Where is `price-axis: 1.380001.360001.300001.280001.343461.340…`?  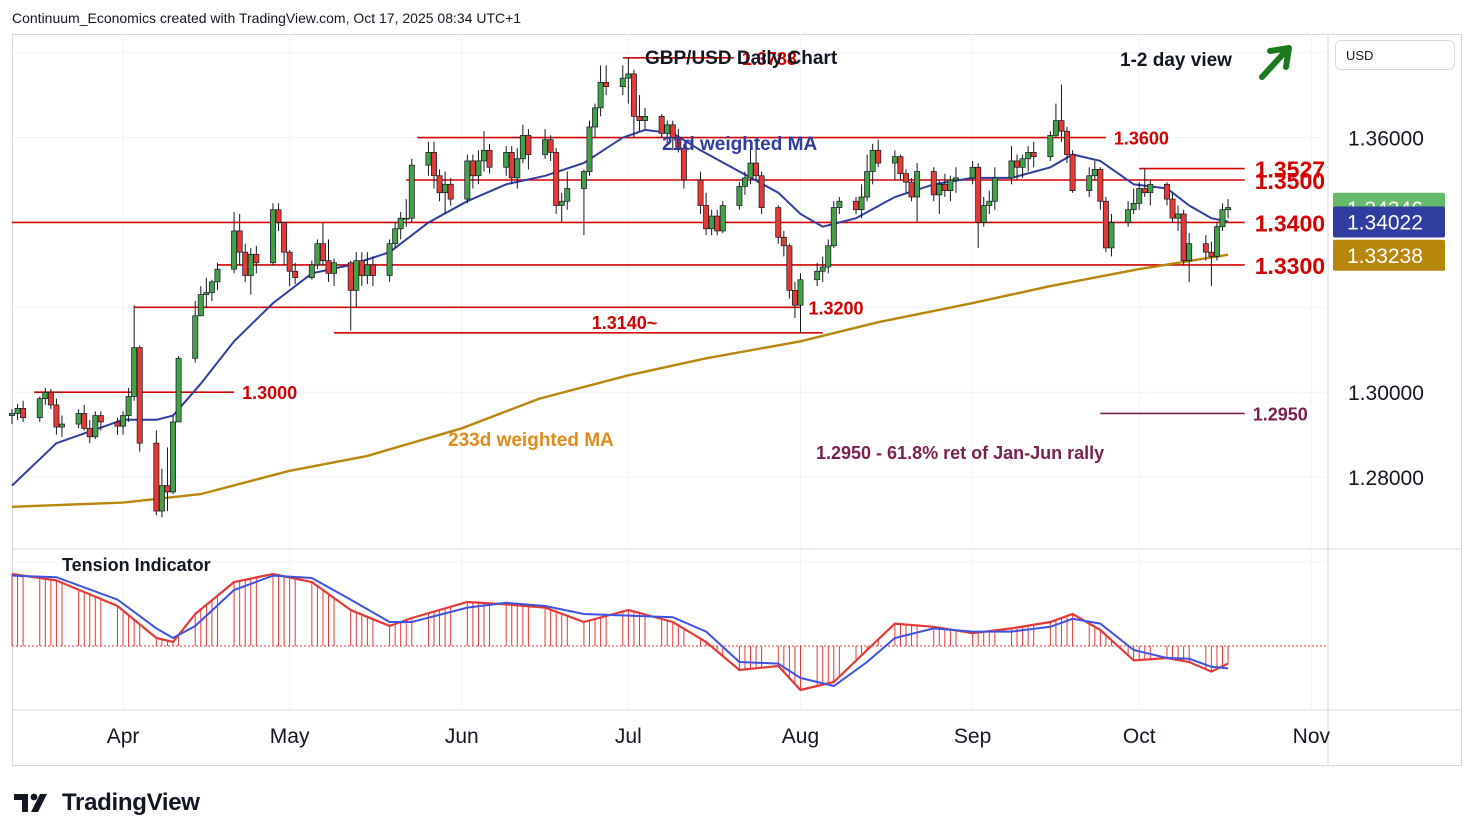
price-axis: 1.380001.360001.300001.280001.343461.340… is located at coordinates (1389, 266).